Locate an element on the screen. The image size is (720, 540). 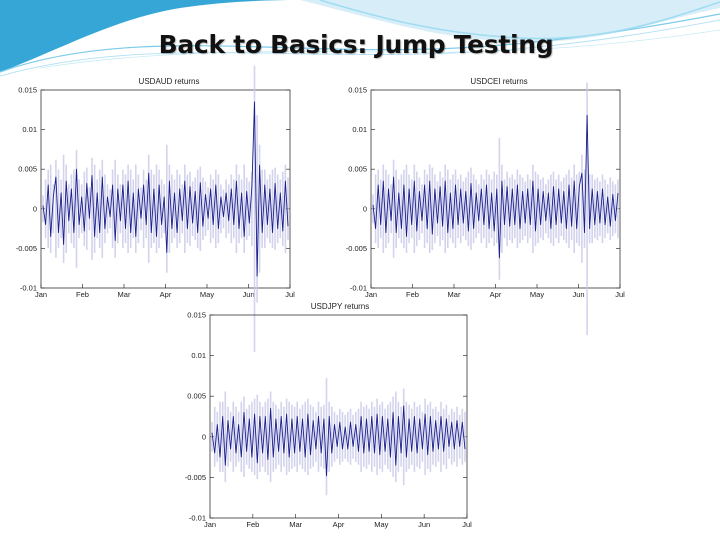
chart-title: USDJPY returns is located at coordinates (340, 306).